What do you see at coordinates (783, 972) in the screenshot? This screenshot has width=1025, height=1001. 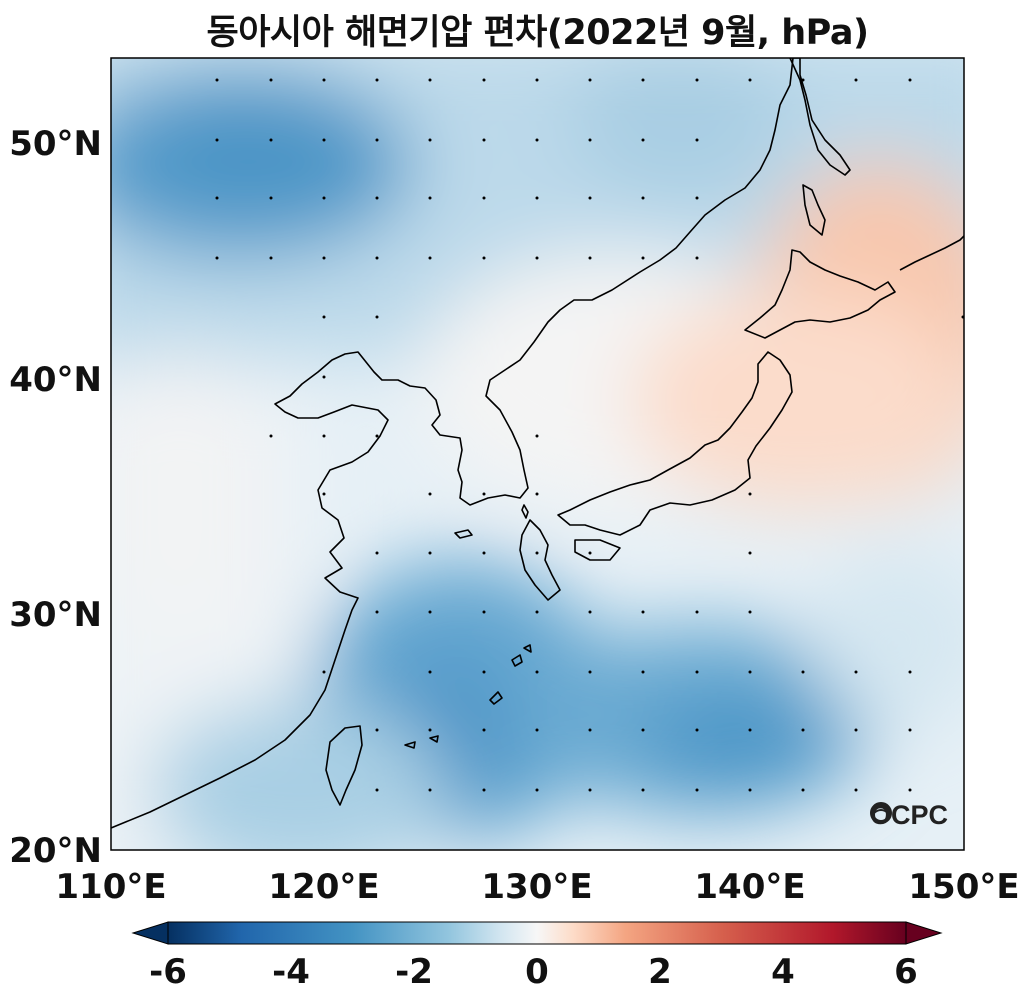 I see `colorbar-tick: 4` at bounding box center [783, 972].